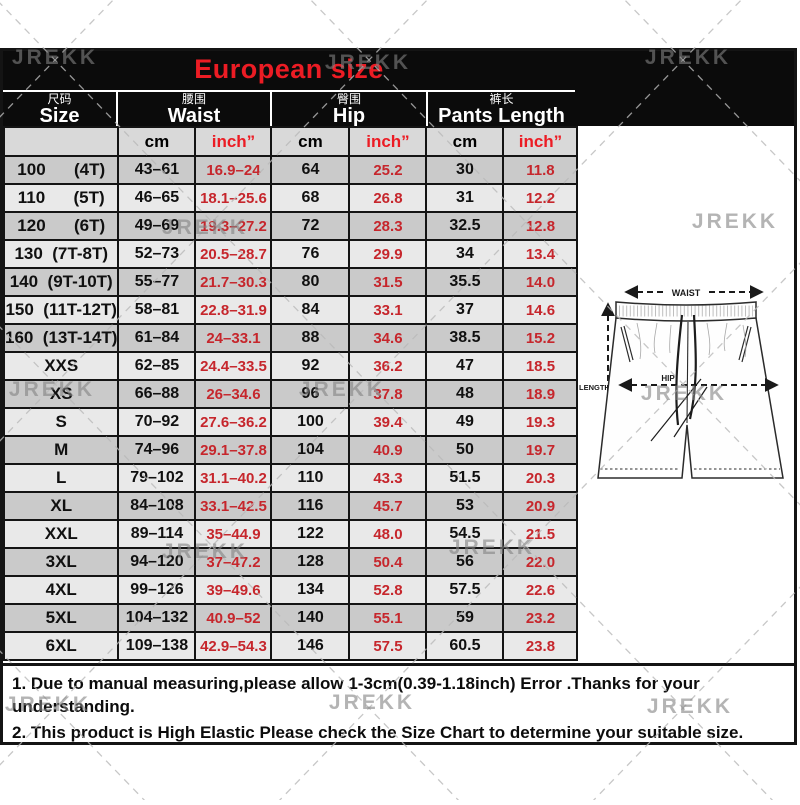 The height and width of the screenshot is (805, 800). I want to click on waist-inch-cell: 31.1–40.2, so click(233, 478).